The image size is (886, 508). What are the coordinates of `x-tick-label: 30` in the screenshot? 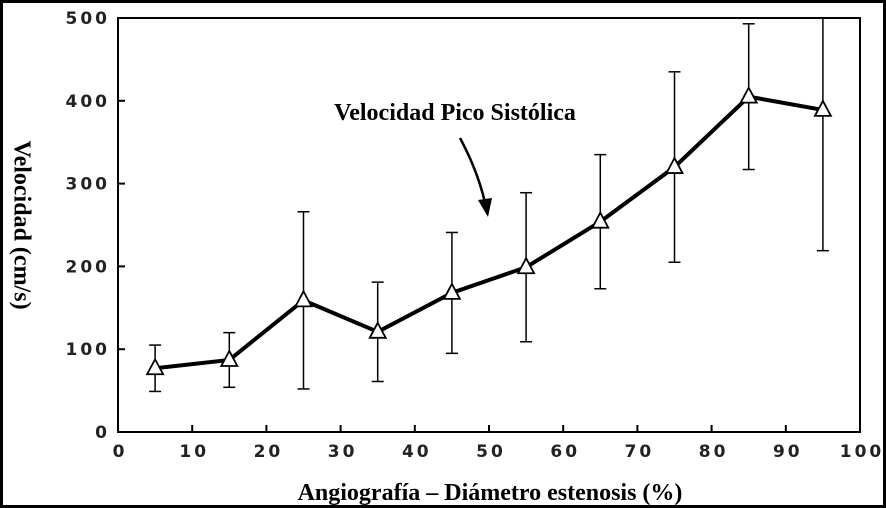 It's located at (343, 452).